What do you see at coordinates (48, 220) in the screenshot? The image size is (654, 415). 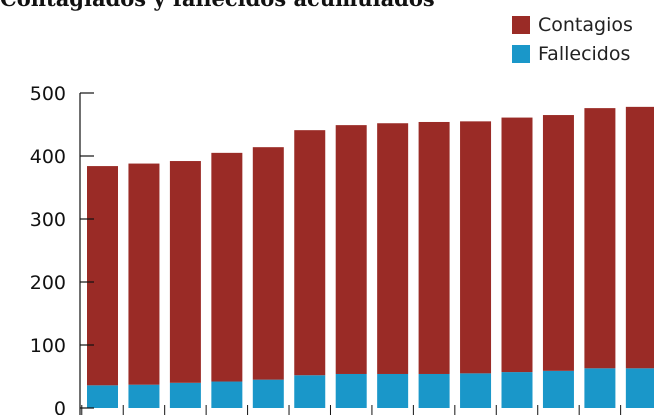 I see `y-tick-label-300: 300` at bounding box center [48, 220].